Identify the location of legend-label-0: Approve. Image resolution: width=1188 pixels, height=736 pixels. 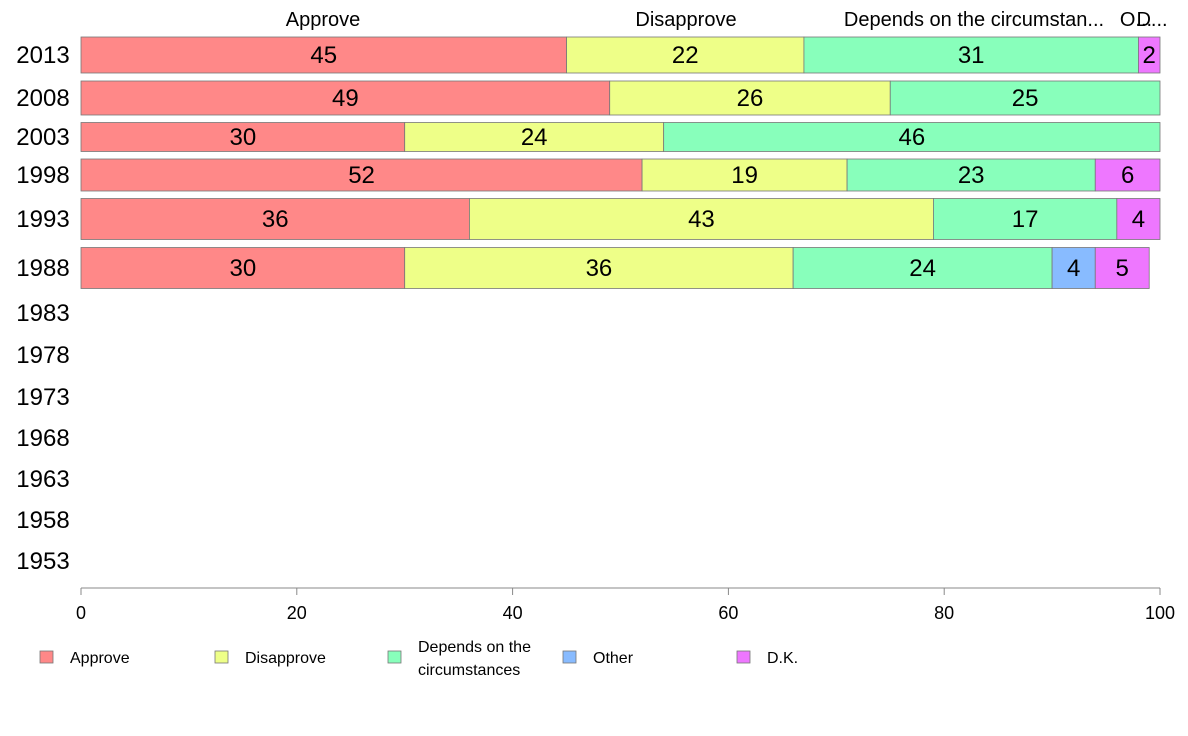
(100, 658).